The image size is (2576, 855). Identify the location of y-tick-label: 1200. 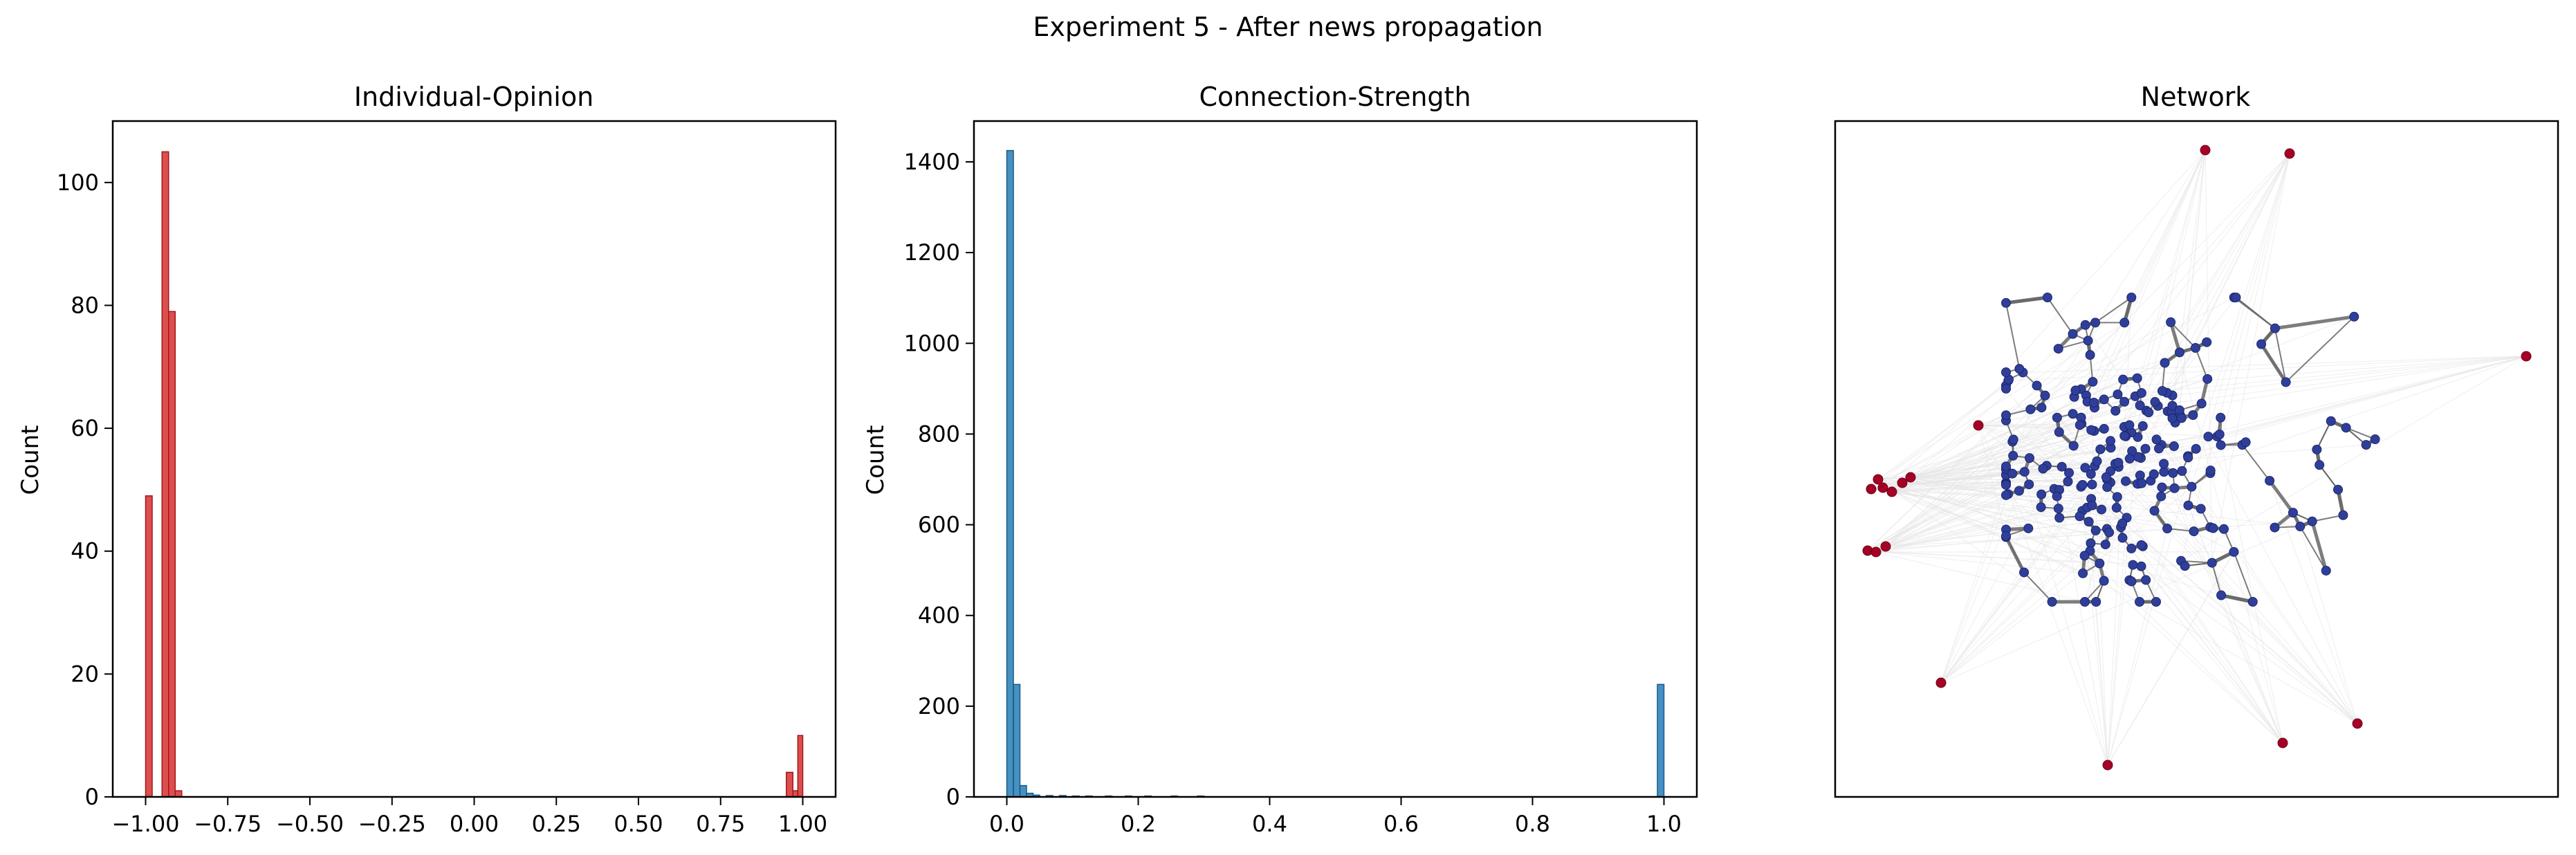
(932, 253).